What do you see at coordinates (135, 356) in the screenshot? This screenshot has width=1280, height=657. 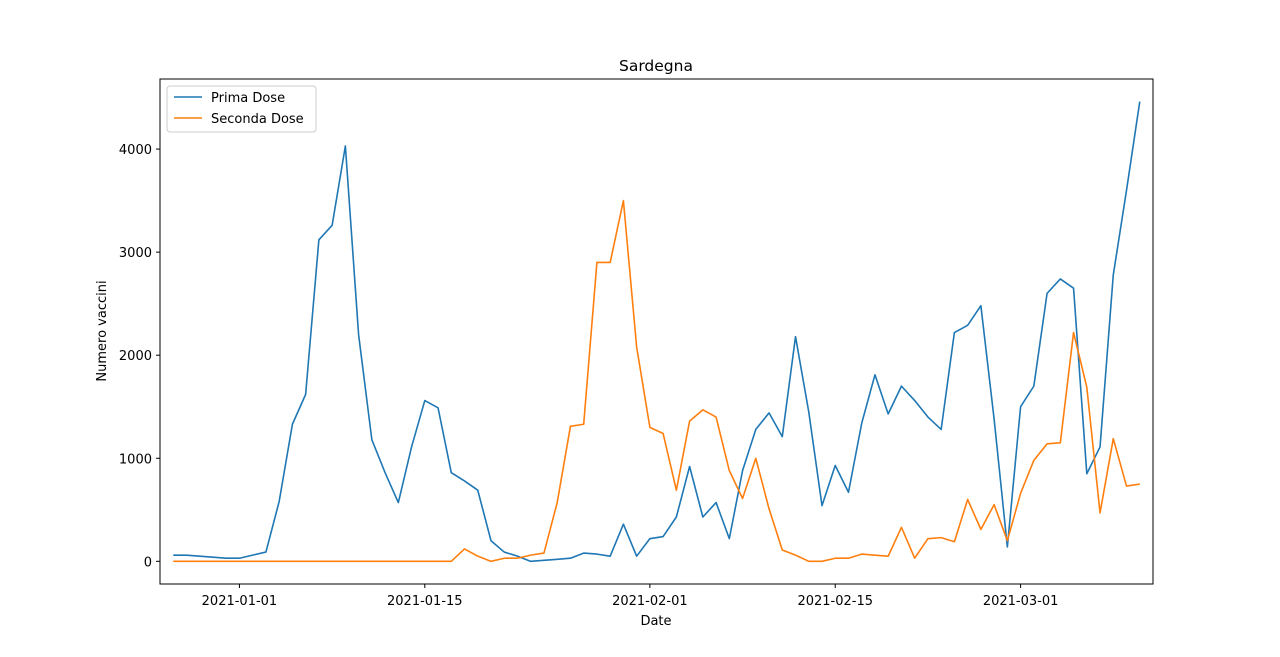 I see `y-tick-label: 2000` at bounding box center [135, 356].